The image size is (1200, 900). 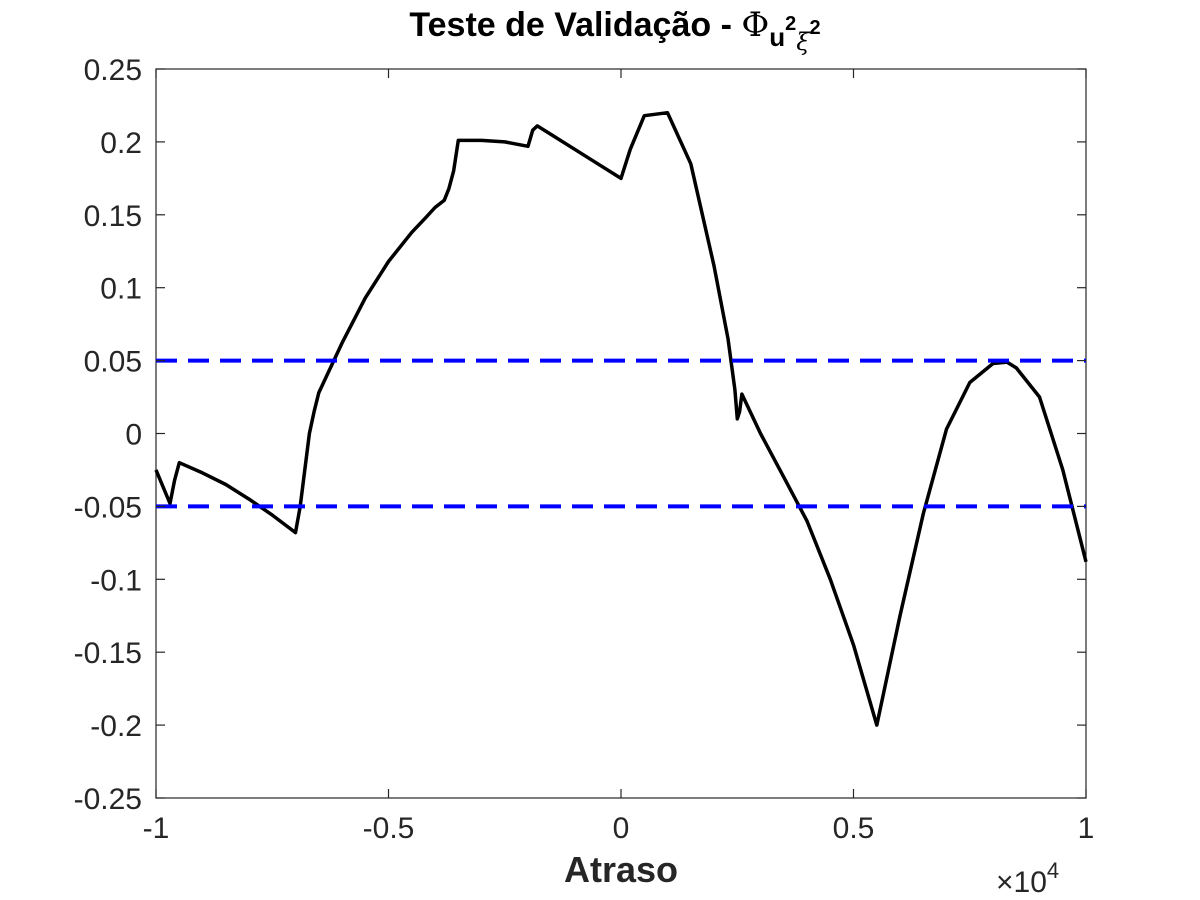 What do you see at coordinates (116, 726) in the screenshot?
I see `y-tick-label: -0.2` at bounding box center [116, 726].